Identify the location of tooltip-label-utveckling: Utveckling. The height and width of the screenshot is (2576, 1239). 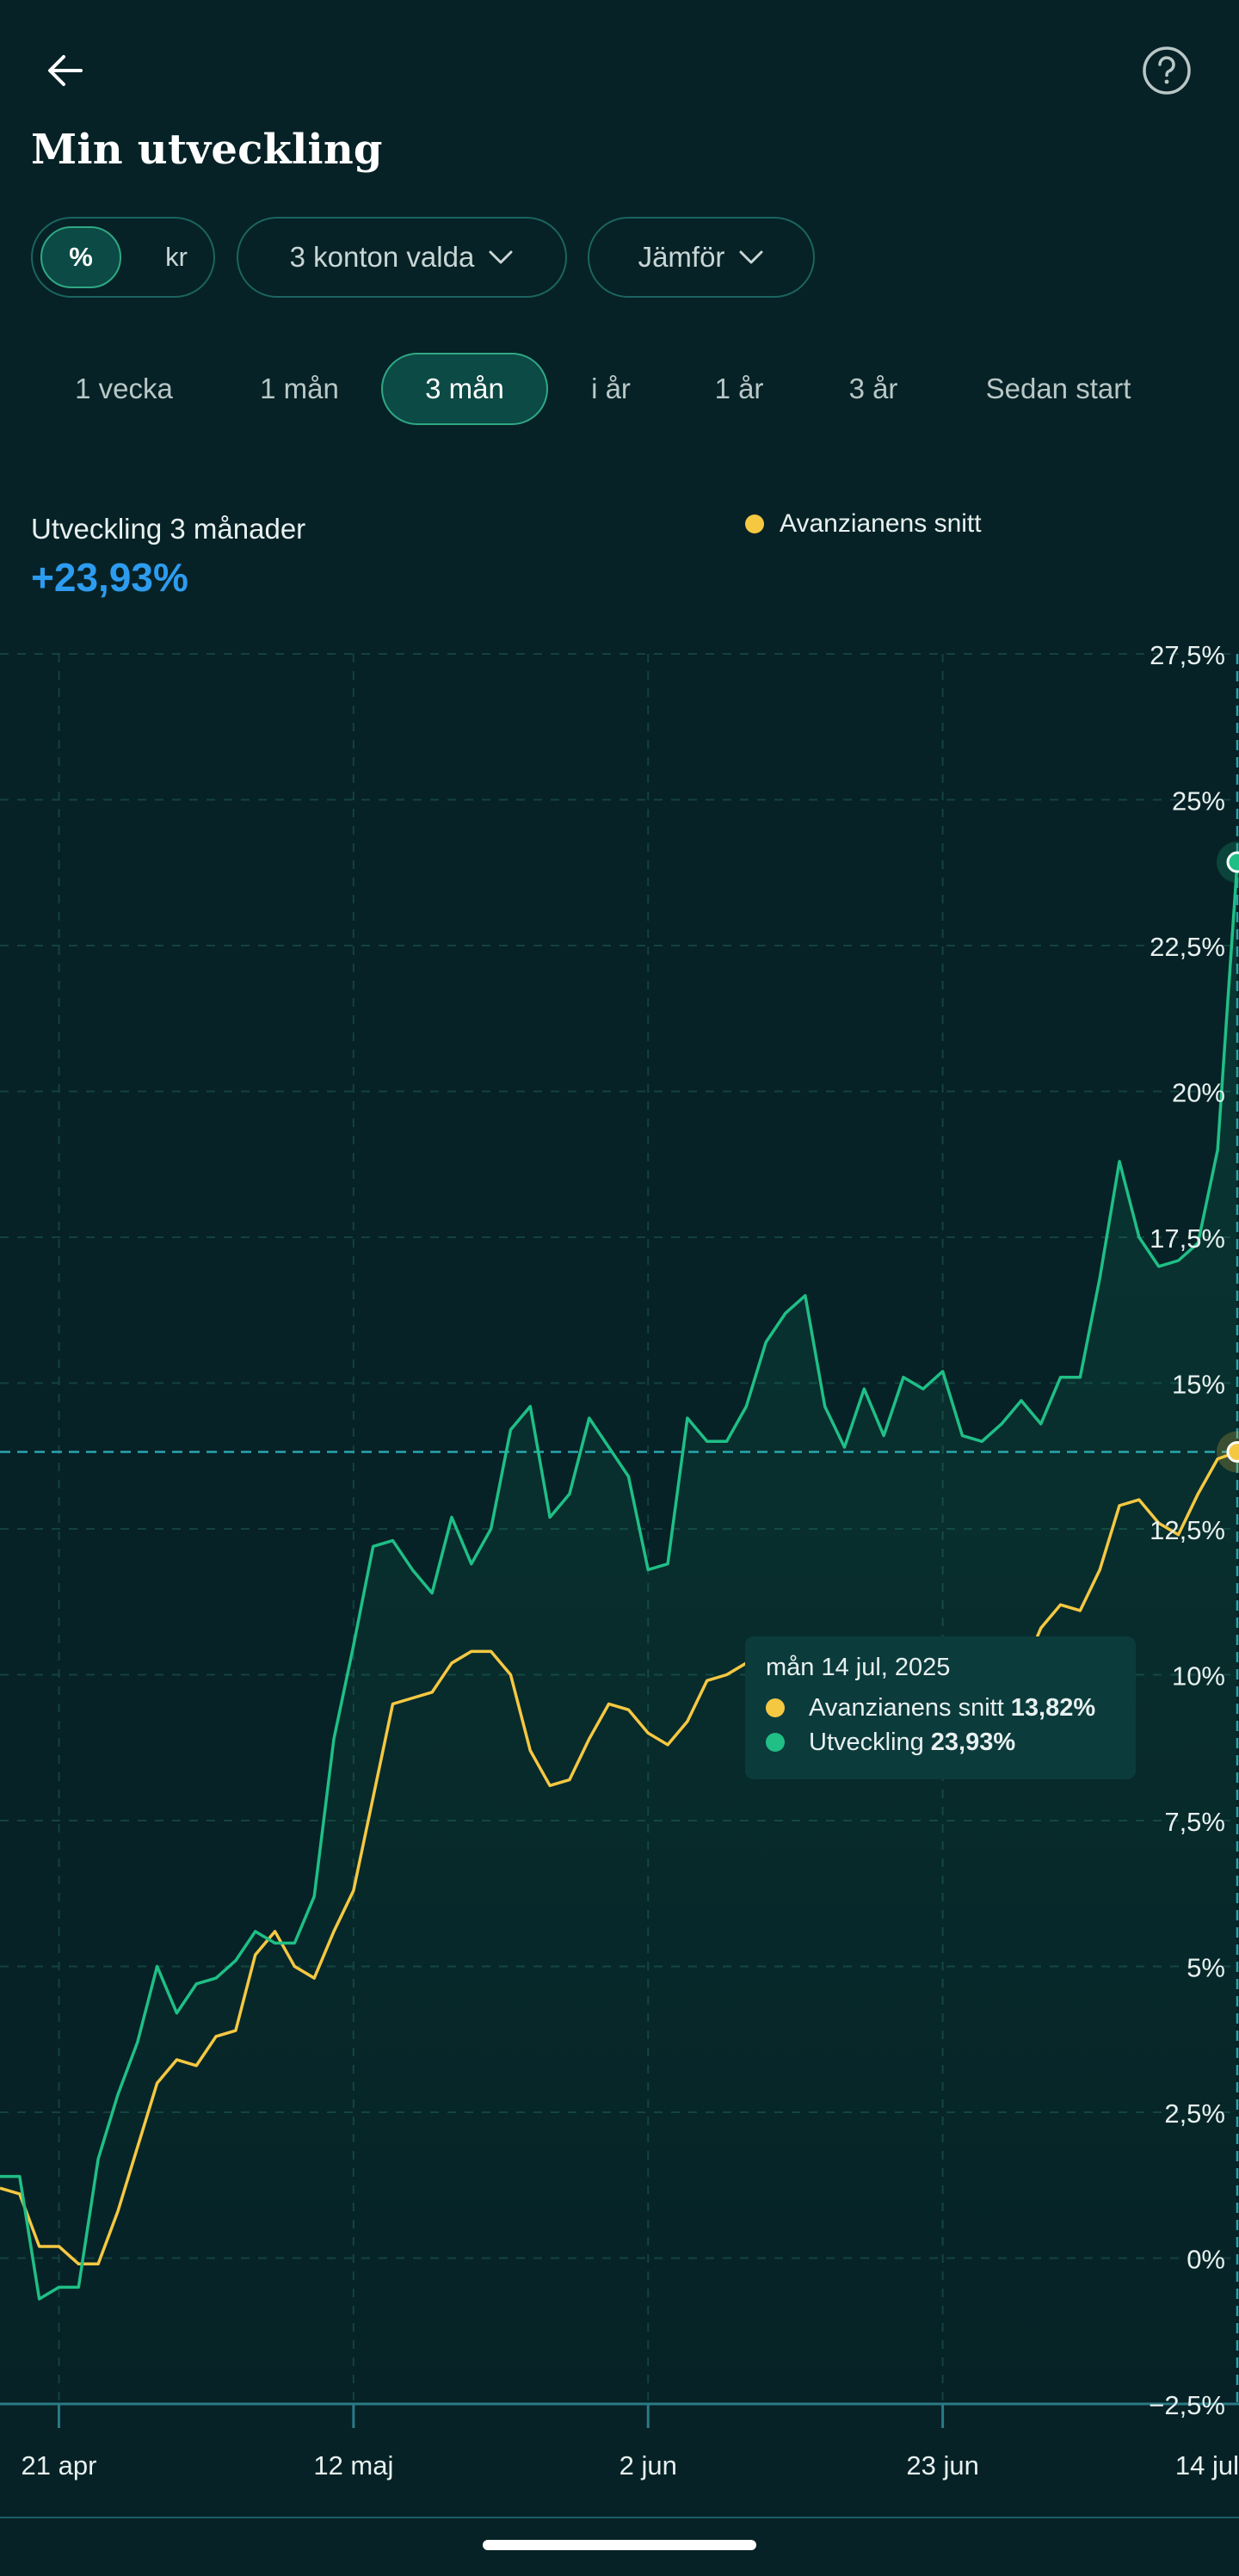
(866, 1742).